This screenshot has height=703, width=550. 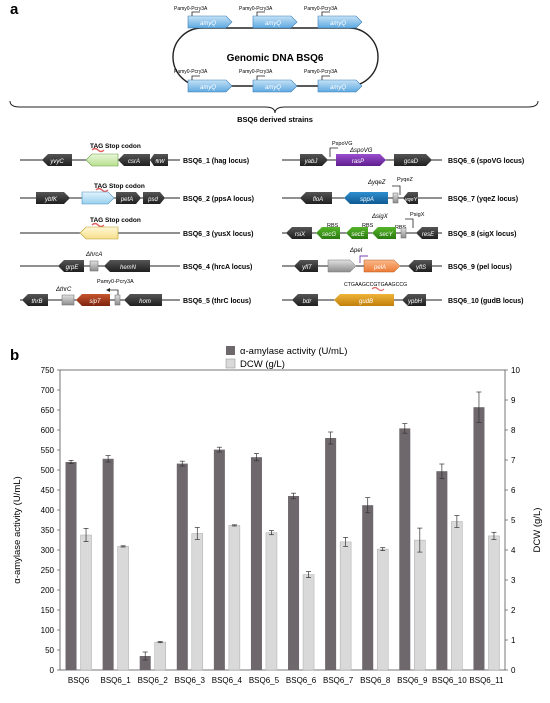 I want to click on gene-gcaD, so click(x=413, y=160).